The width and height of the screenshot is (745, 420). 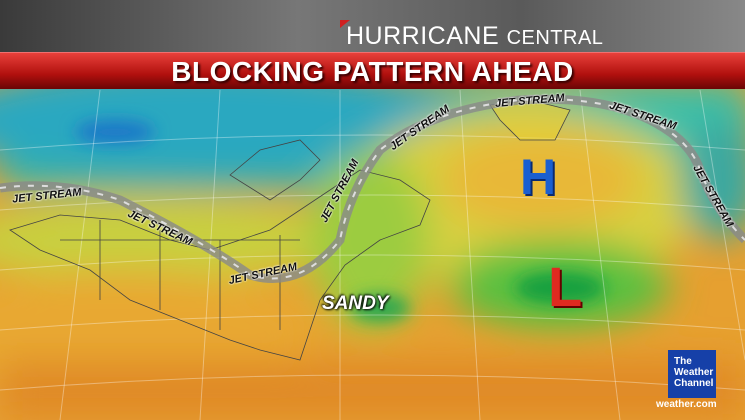 I want to click on high-pressure-marker: H, so click(x=538, y=177).